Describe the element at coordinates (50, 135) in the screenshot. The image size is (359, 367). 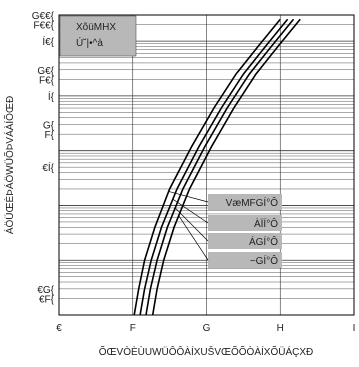
I see `y-tick-label: F{` at that location.